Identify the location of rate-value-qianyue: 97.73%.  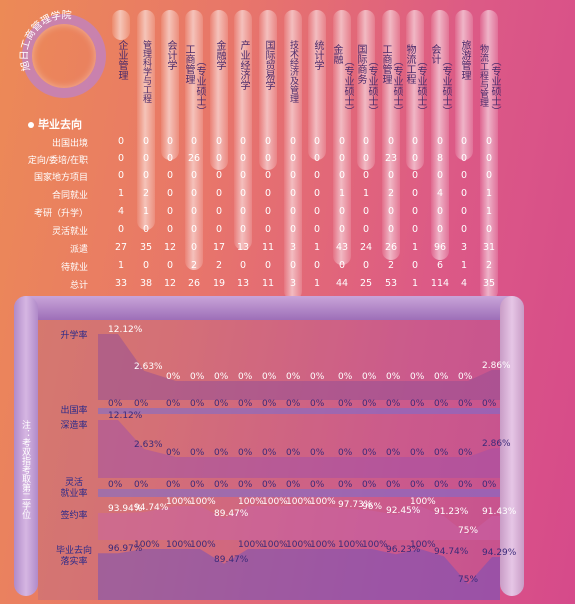
(355, 504).